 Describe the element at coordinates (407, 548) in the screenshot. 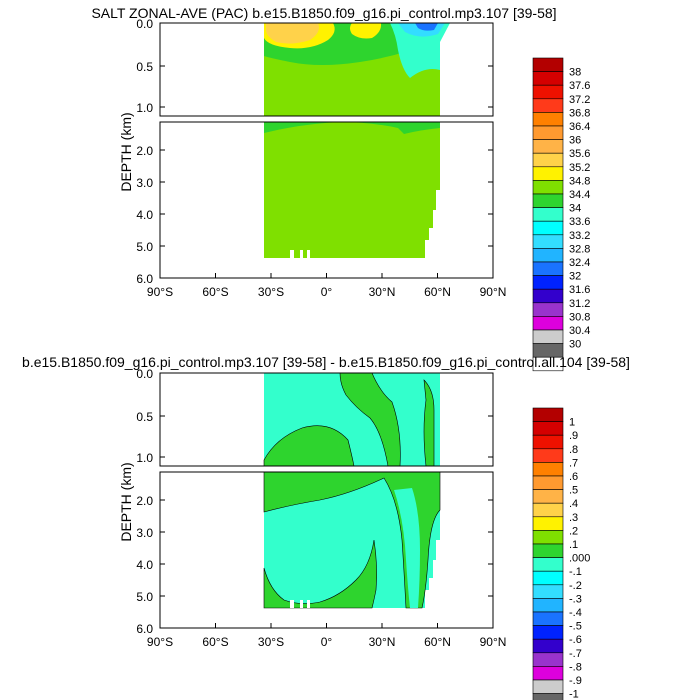

I see `basin-negative-pocket` at that location.